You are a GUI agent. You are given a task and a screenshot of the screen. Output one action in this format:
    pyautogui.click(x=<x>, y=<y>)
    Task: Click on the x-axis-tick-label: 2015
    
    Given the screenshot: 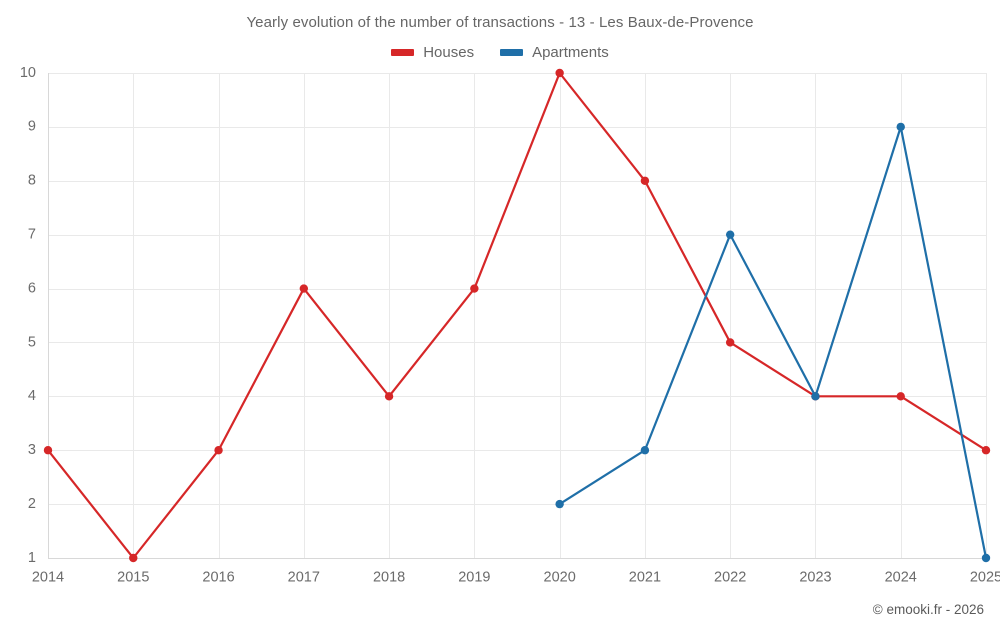 What is the action you would take?
    pyautogui.click(x=133, y=578)
    